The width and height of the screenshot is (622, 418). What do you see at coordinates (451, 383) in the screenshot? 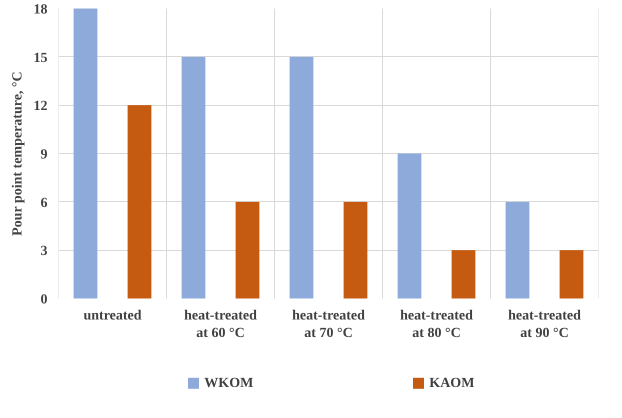
I see `legend-label: KAOM` at bounding box center [451, 383].